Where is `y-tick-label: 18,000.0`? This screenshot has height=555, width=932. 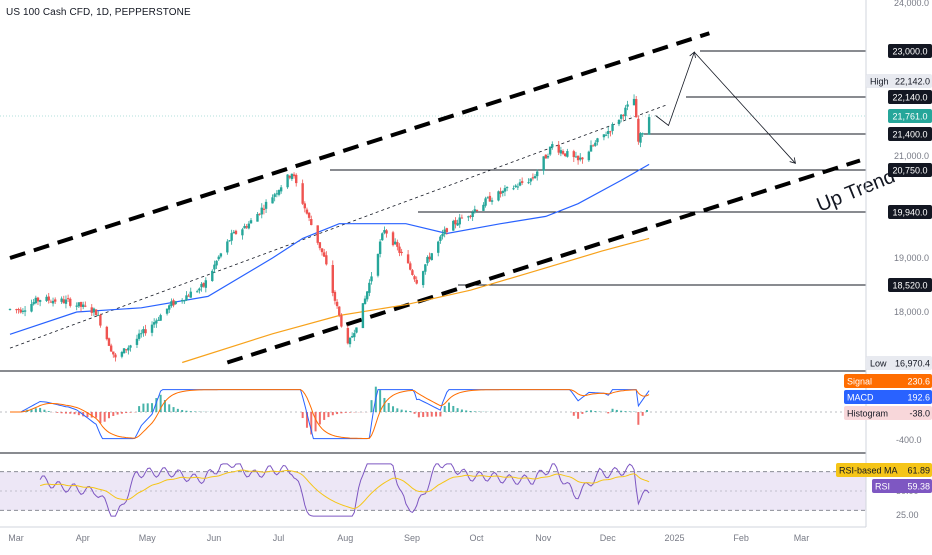
y-tick-label: 18,000.0 is located at coordinates (911, 312).